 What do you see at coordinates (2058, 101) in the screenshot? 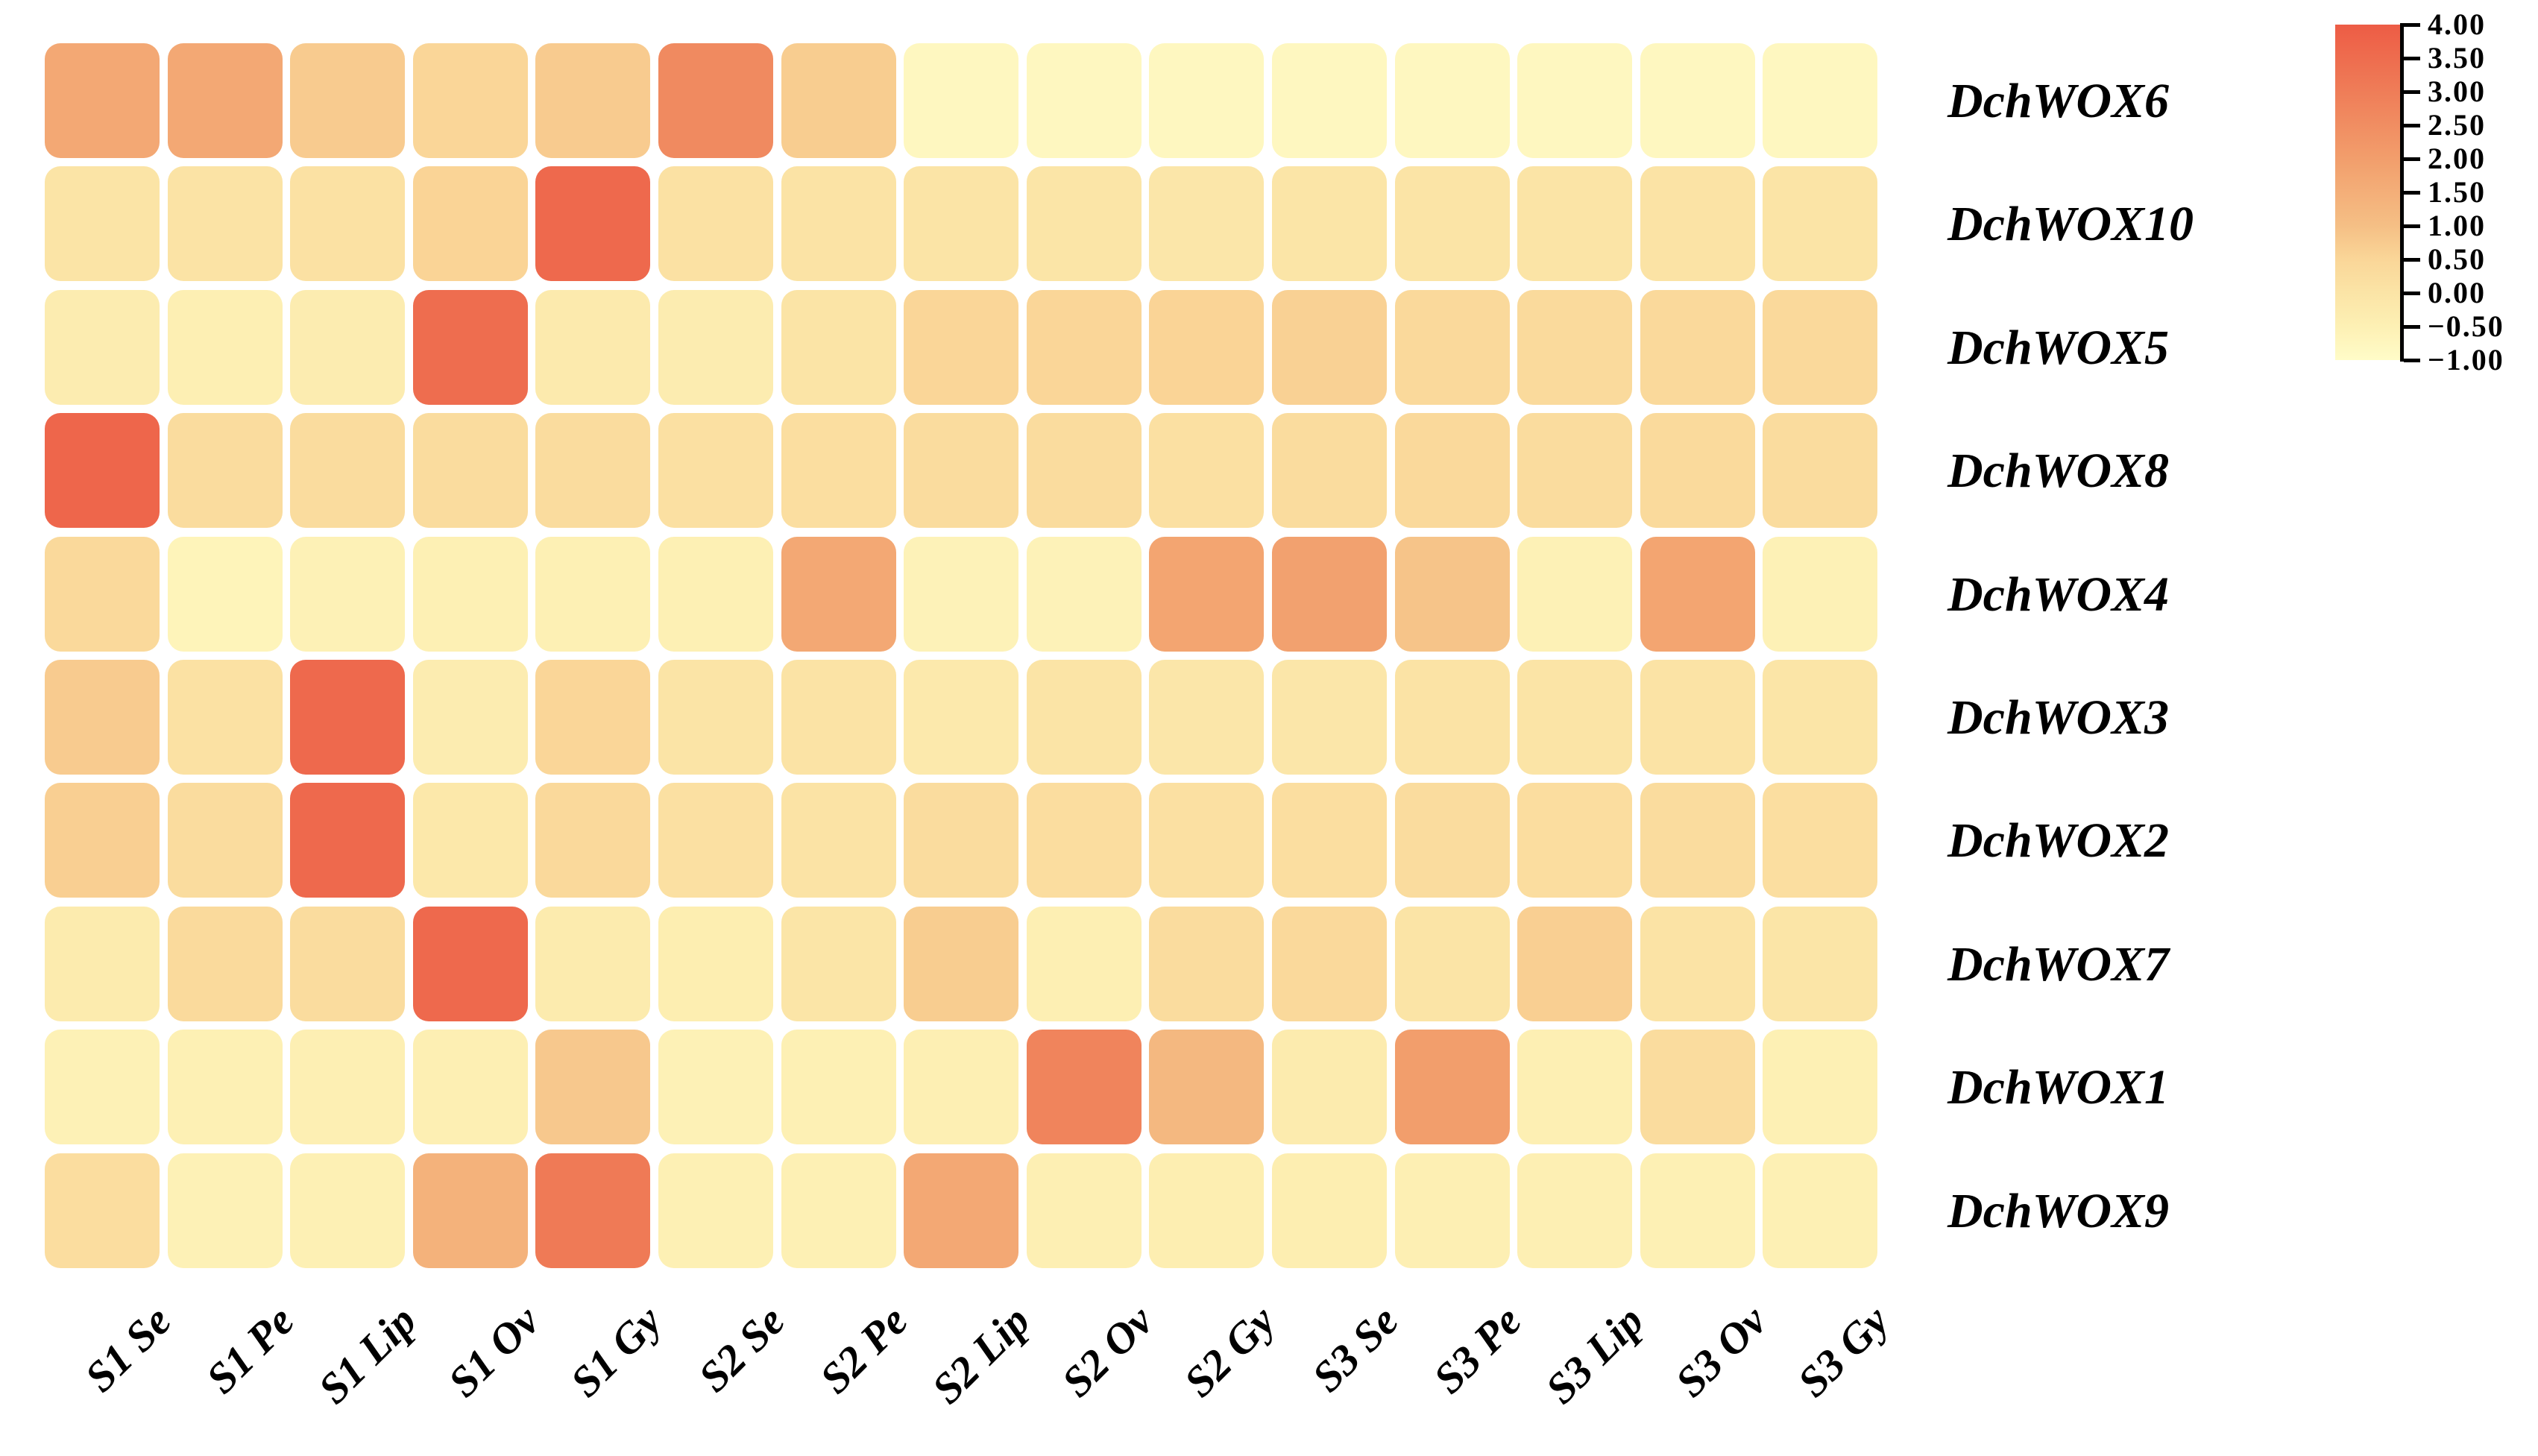
I see `gene-label: DchWOX6` at bounding box center [2058, 101].